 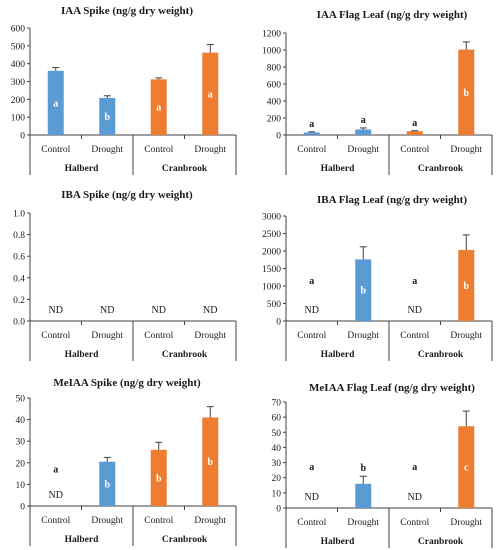 What do you see at coordinates (127, 383) in the screenshot?
I see `panel-title: MeIAA Spike (ng/g dry weight)` at bounding box center [127, 383].